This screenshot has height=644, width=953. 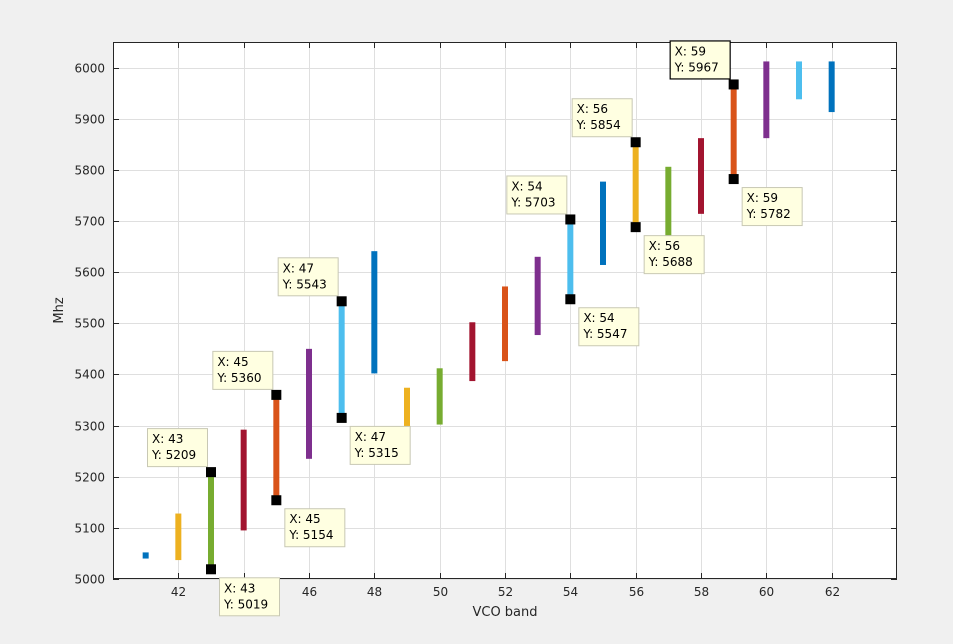 I want to click on datatip: X: 54 Y: 5703, so click(x=541, y=200).